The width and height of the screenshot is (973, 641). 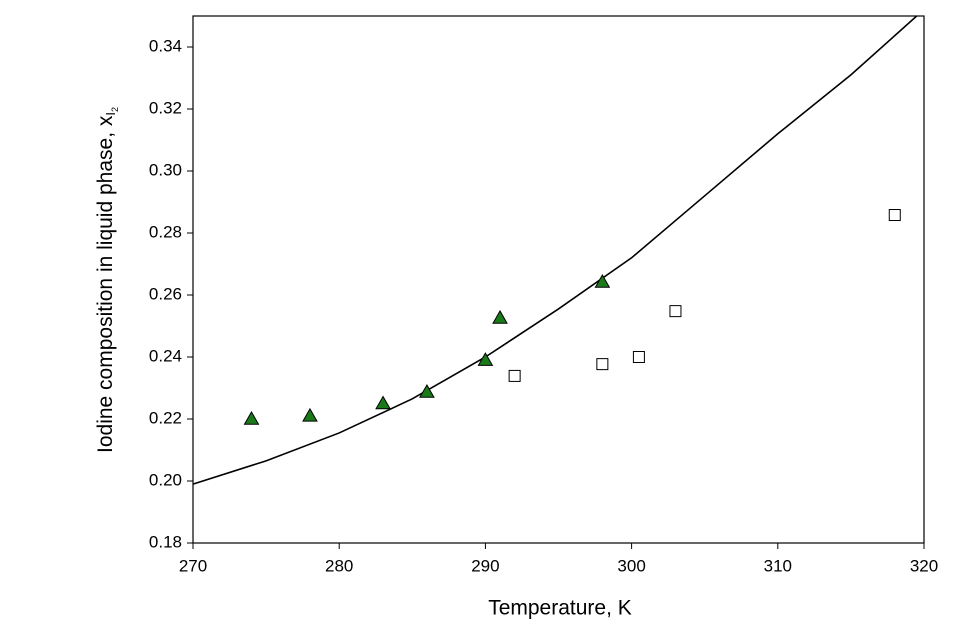 What do you see at coordinates (560, 608) in the screenshot?
I see `x-axis-label: Temperature, K` at bounding box center [560, 608].